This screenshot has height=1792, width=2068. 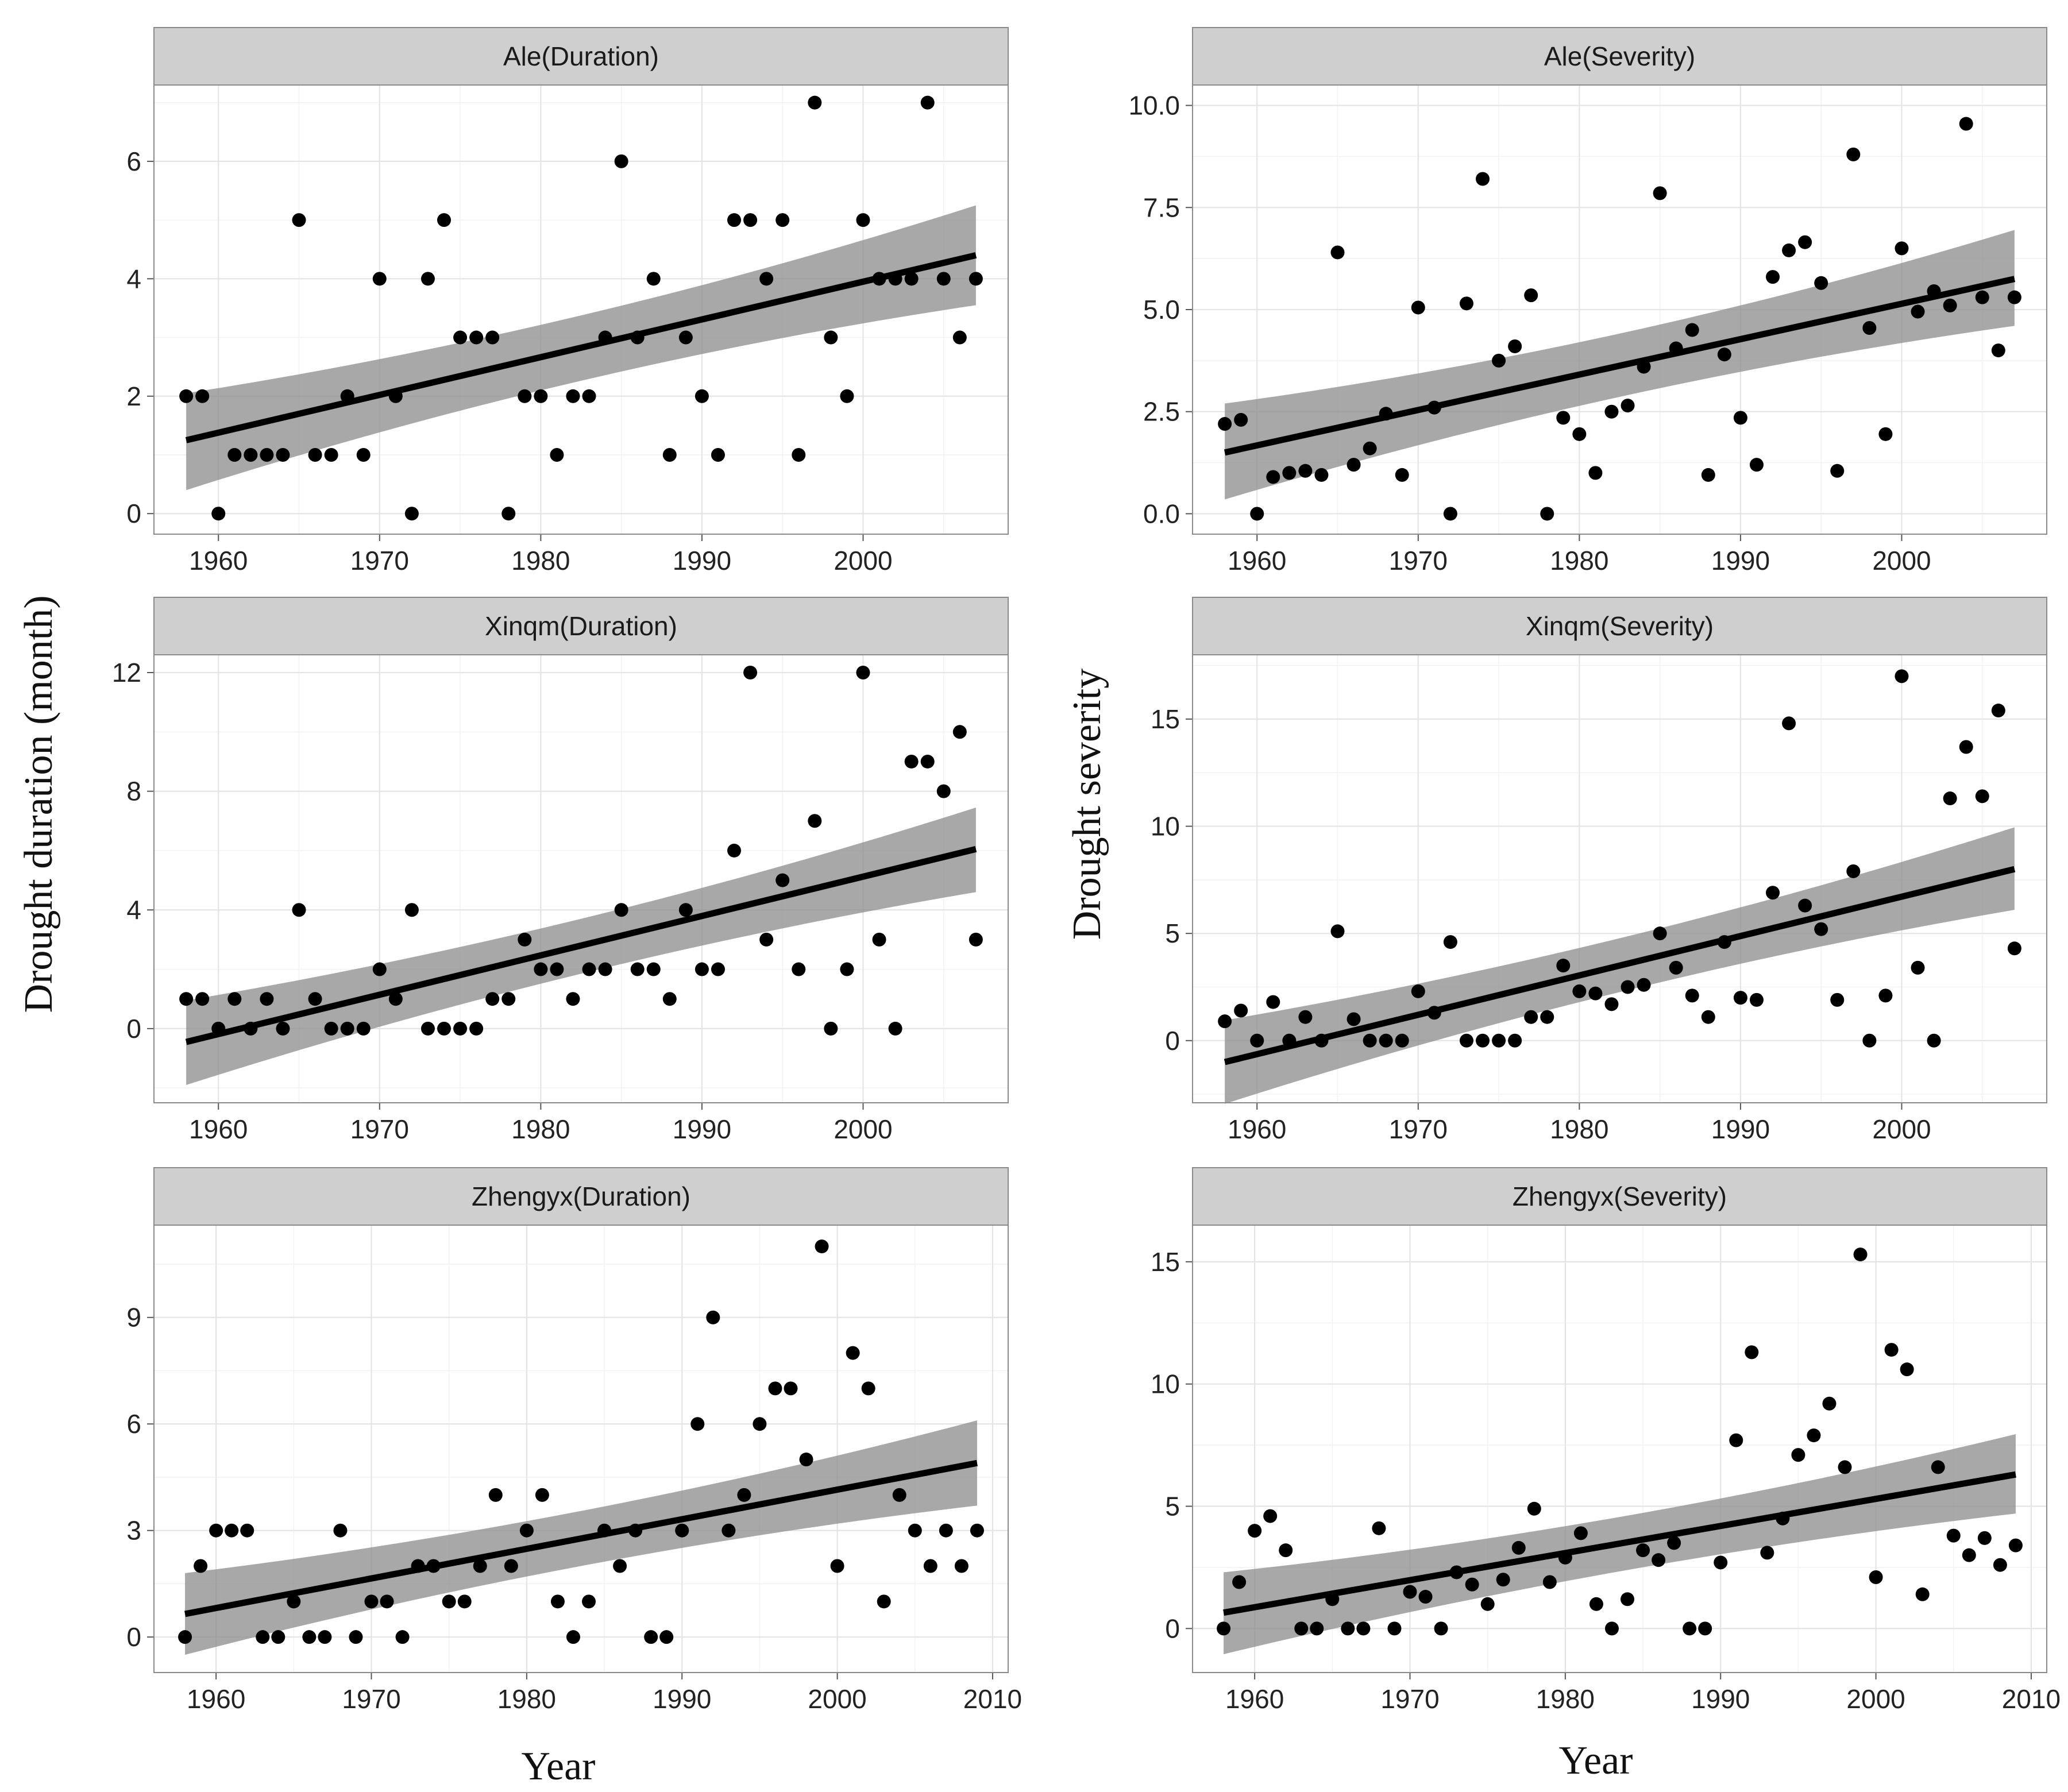 I want to click on x-tick-label: 1960, so click(x=216, y=1699).